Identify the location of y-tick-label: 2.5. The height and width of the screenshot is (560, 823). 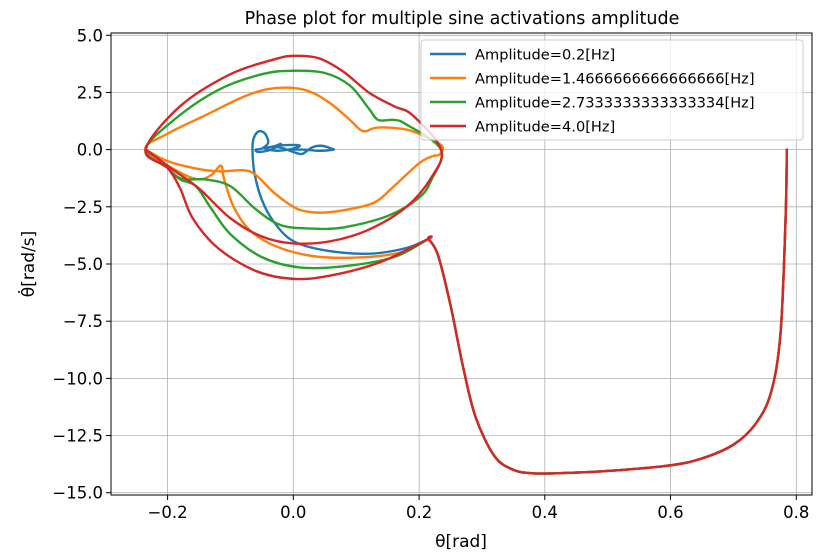
(90, 93).